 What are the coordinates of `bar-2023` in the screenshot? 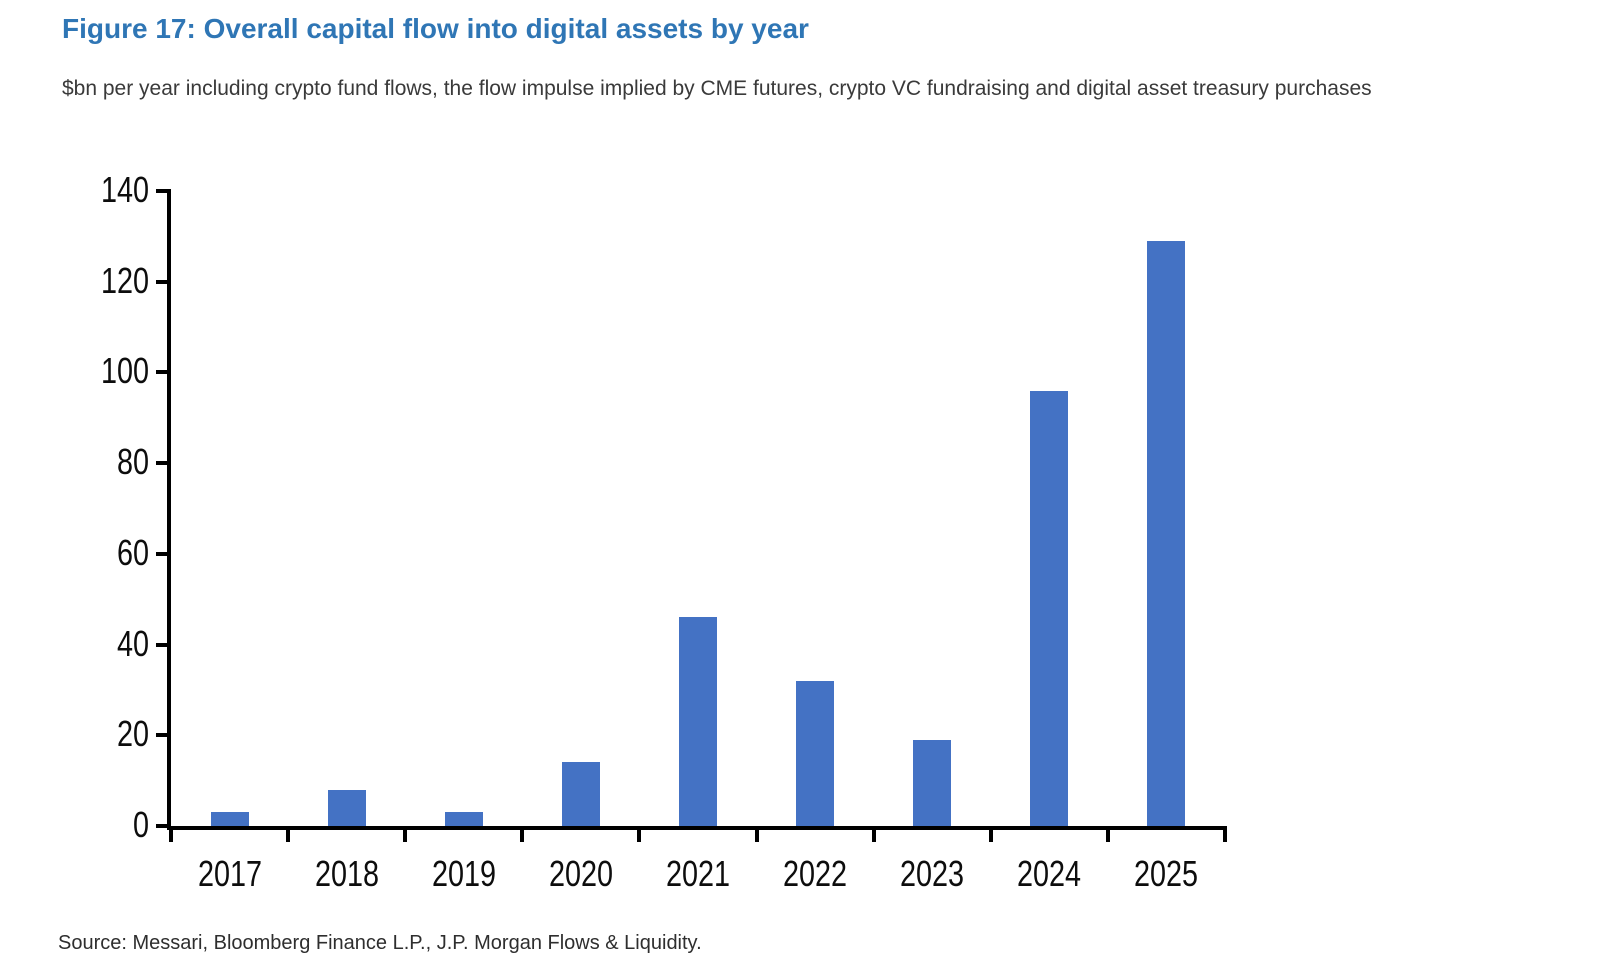 It's located at (932, 783).